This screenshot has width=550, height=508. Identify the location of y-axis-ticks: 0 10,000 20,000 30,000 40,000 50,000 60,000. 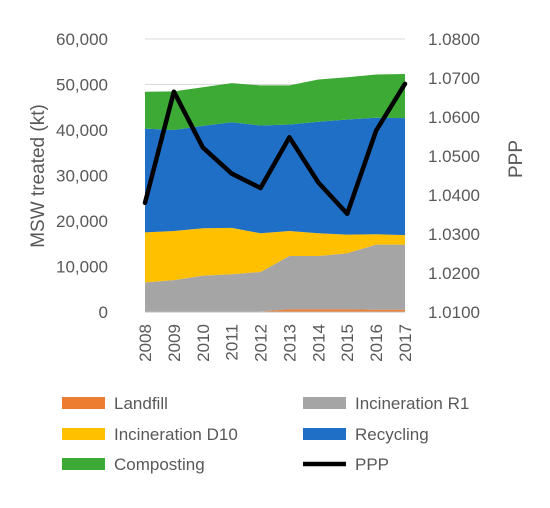
(82, 176).